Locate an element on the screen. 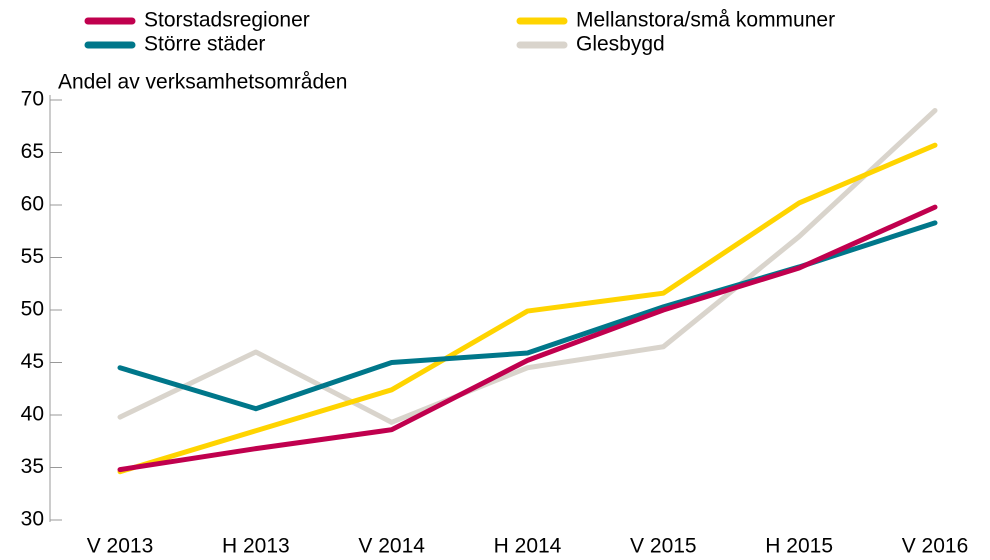  x-tick-label: H 2014 is located at coordinates (528, 546).